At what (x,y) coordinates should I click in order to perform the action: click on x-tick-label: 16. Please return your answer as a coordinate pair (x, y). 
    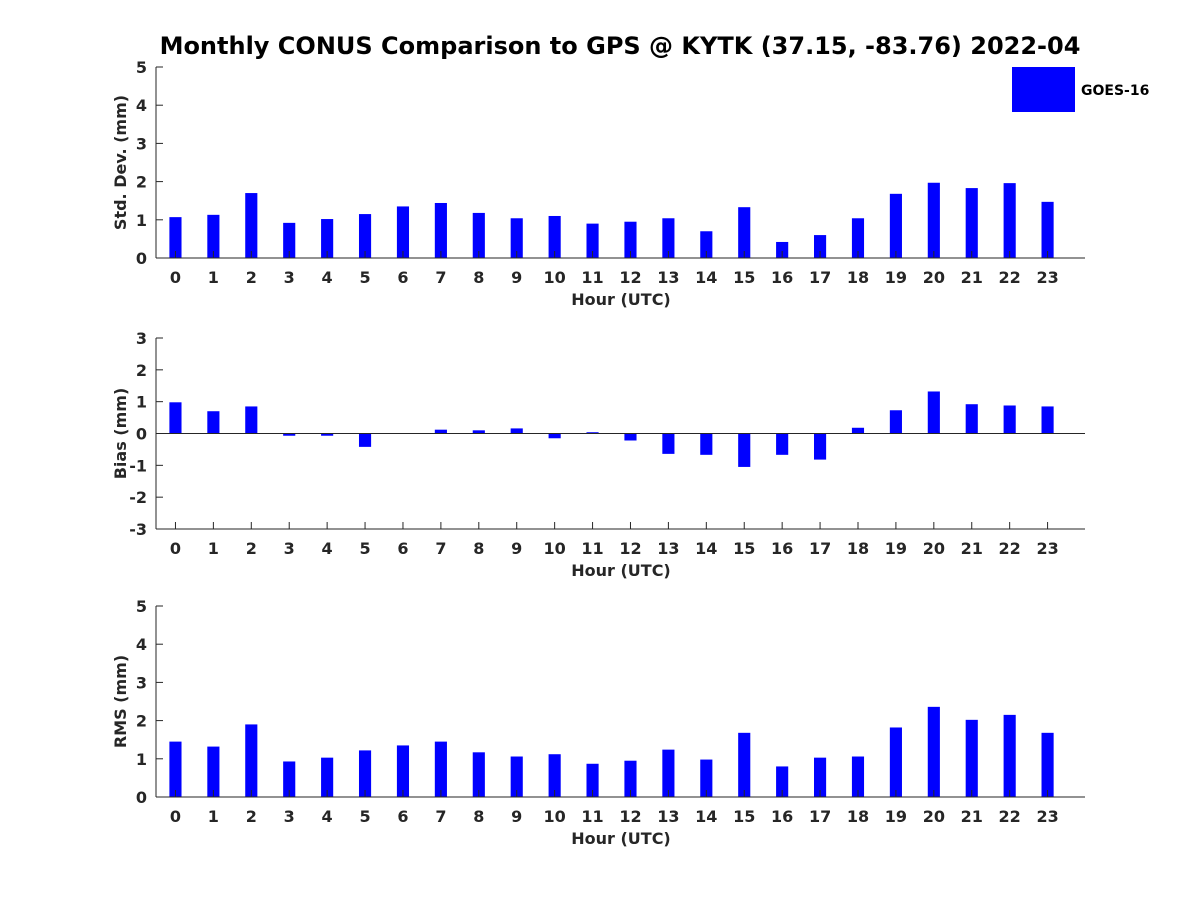
    Looking at the image, I should click on (782, 548).